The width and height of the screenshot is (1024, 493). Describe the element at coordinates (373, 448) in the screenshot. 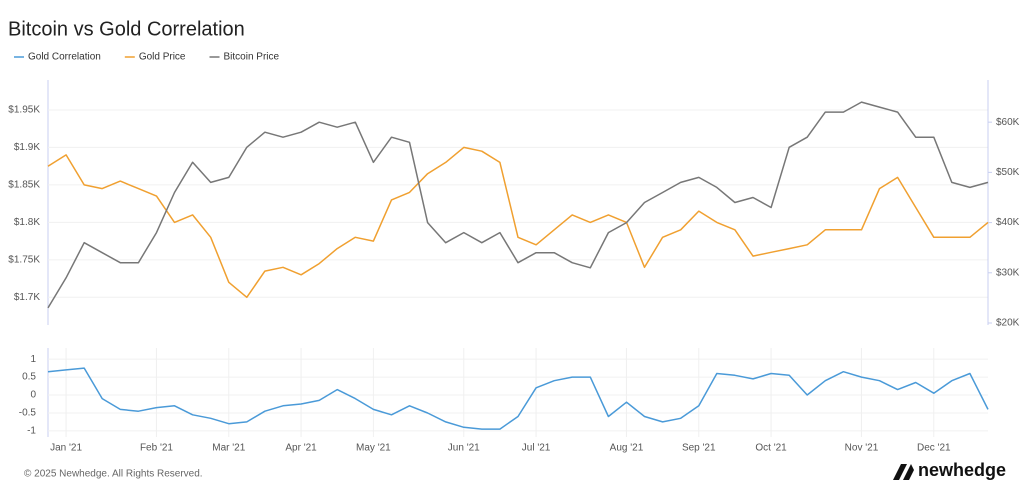

I see `x-tick-label: May '21` at that location.